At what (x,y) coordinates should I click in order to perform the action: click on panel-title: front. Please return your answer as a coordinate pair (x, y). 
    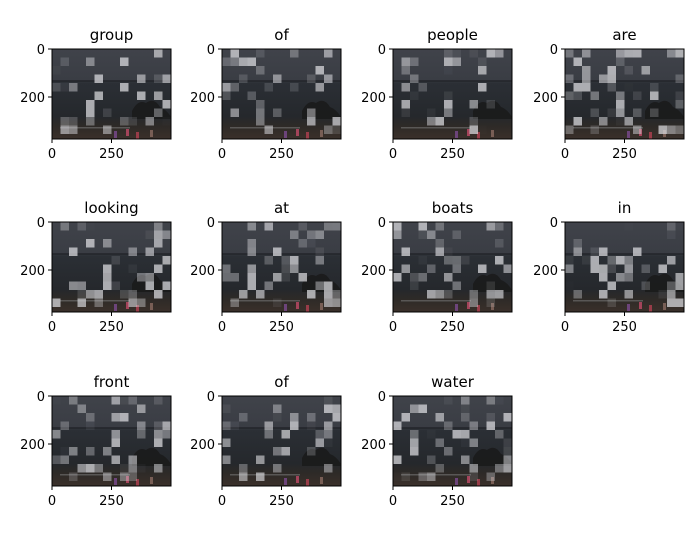
    Looking at the image, I should click on (112, 382).